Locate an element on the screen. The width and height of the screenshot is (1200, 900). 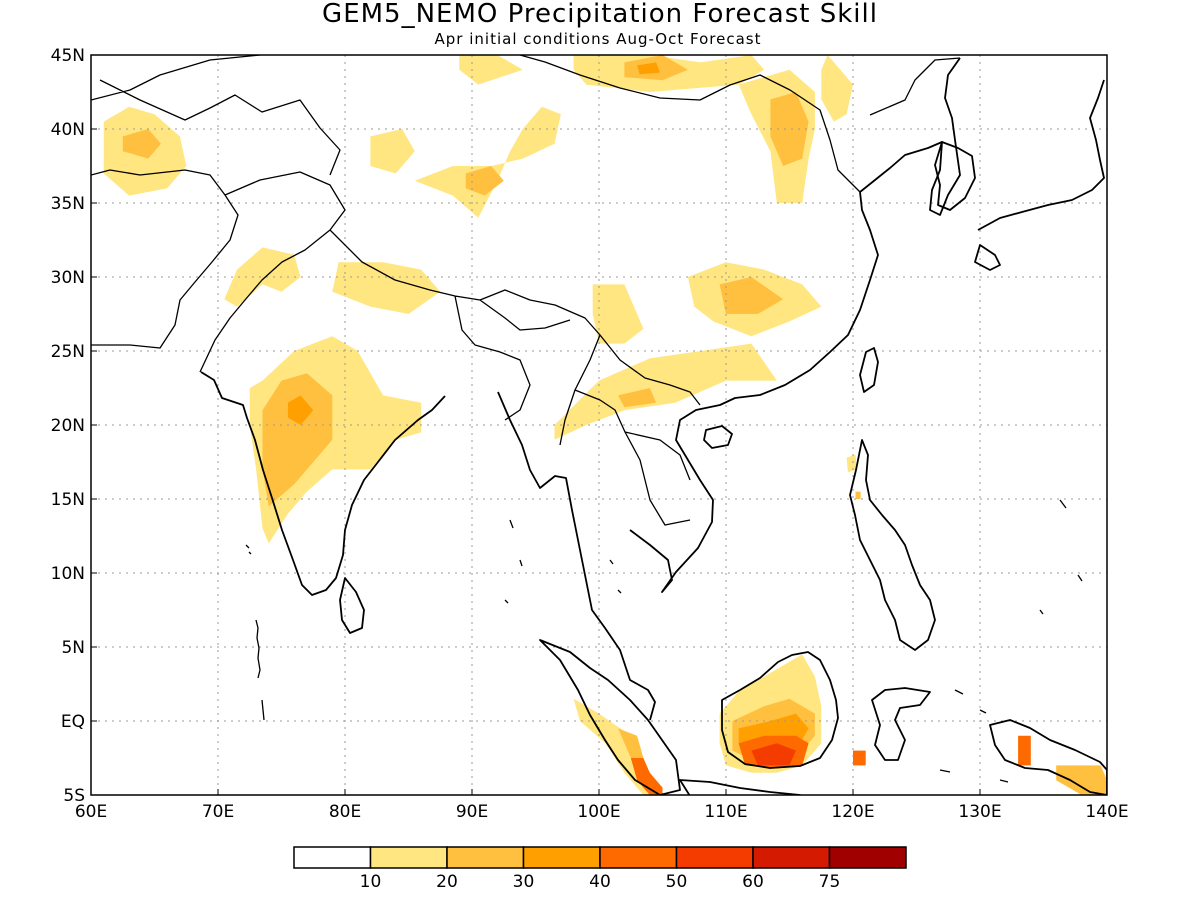
colorbar: 10 20 30 40 50 60 75 is located at coordinates (600, 869).